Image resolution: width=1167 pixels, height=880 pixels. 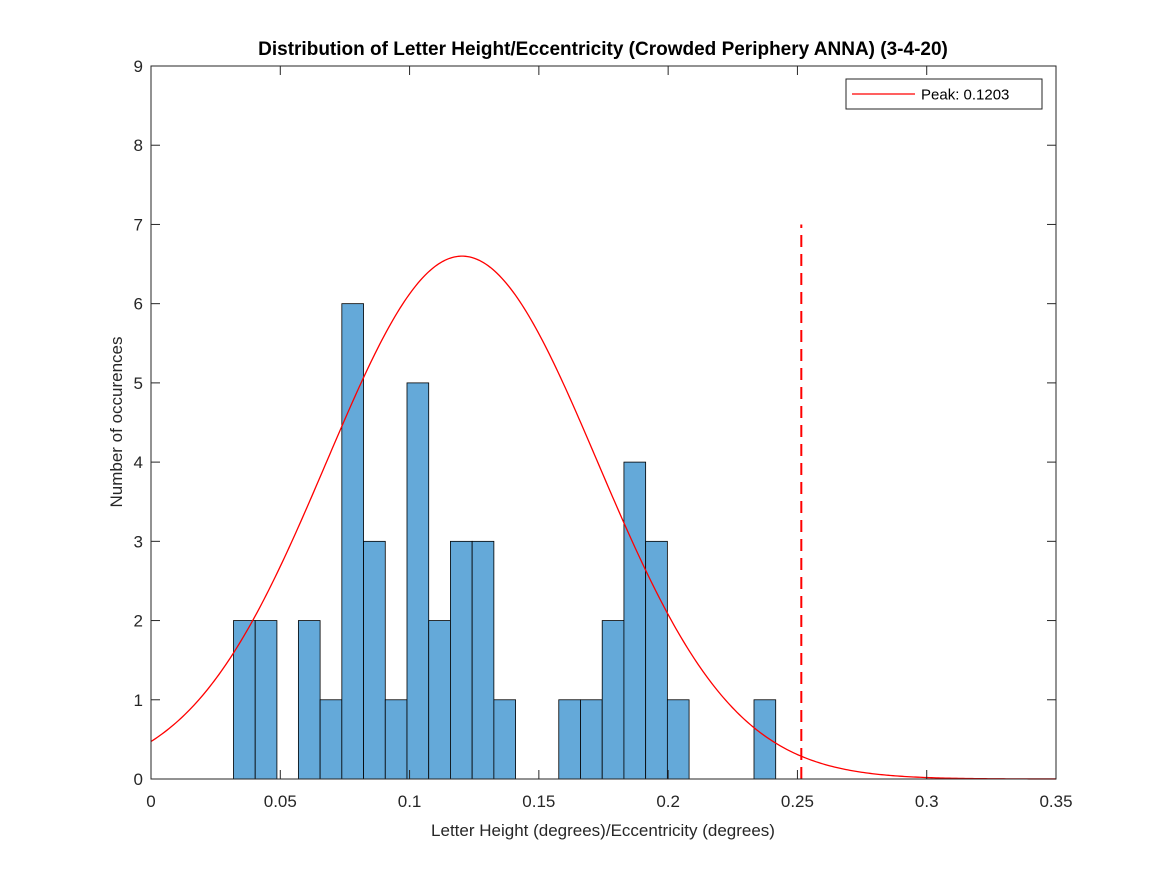 I want to click on legend: Peak: 0.1203, so click(x=944, y=94).